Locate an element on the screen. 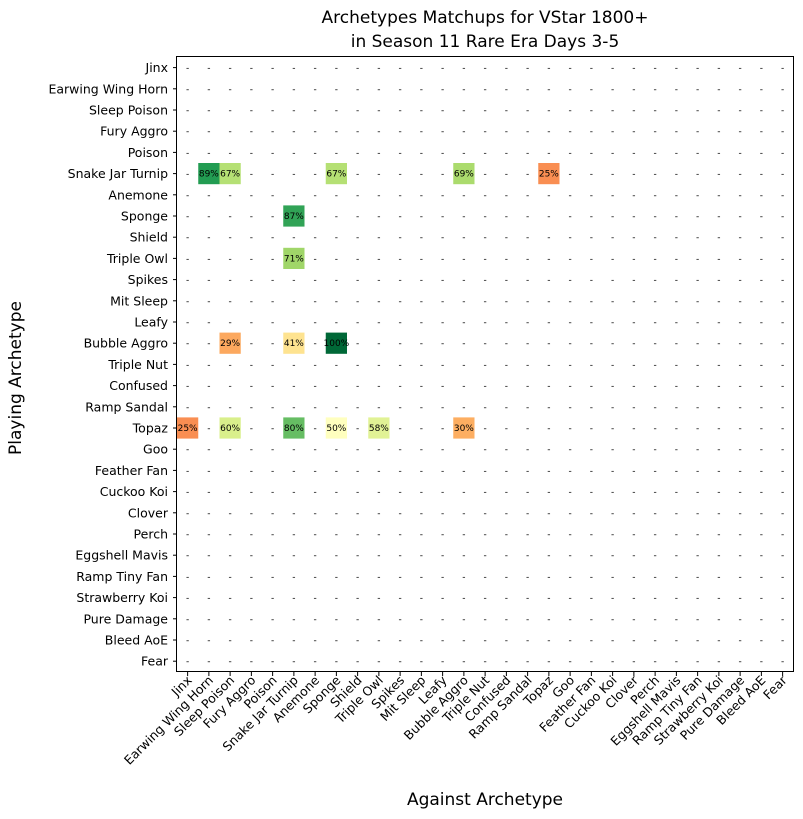  cell-value-label: 41% is located at coordinates (294, 344).